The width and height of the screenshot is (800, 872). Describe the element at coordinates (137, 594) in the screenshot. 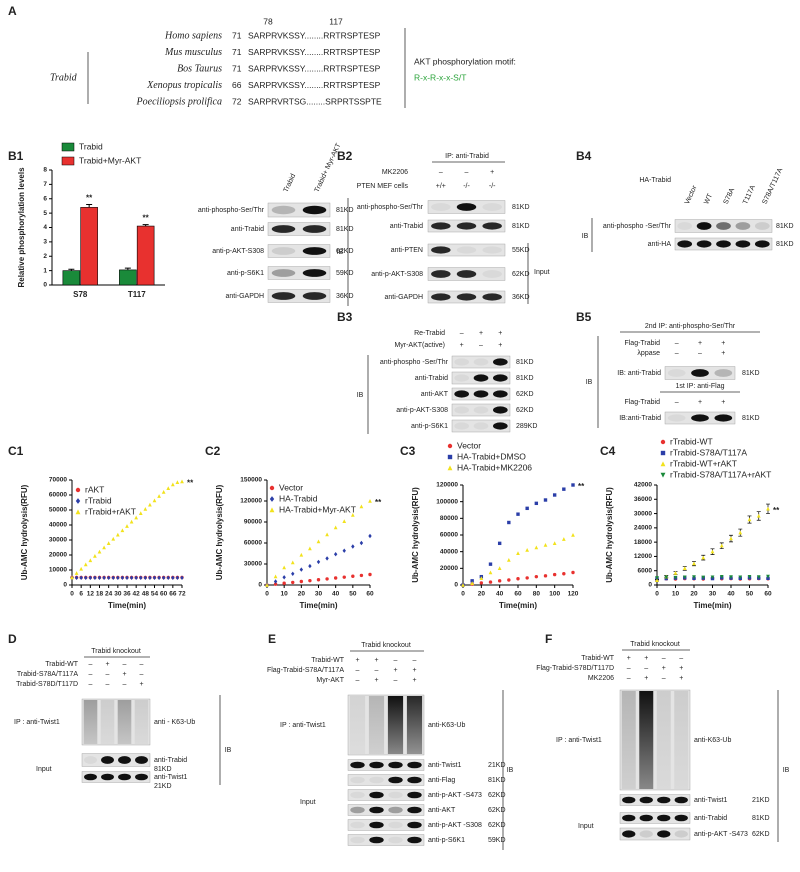

I see `x-tick-label: 42` at that location.